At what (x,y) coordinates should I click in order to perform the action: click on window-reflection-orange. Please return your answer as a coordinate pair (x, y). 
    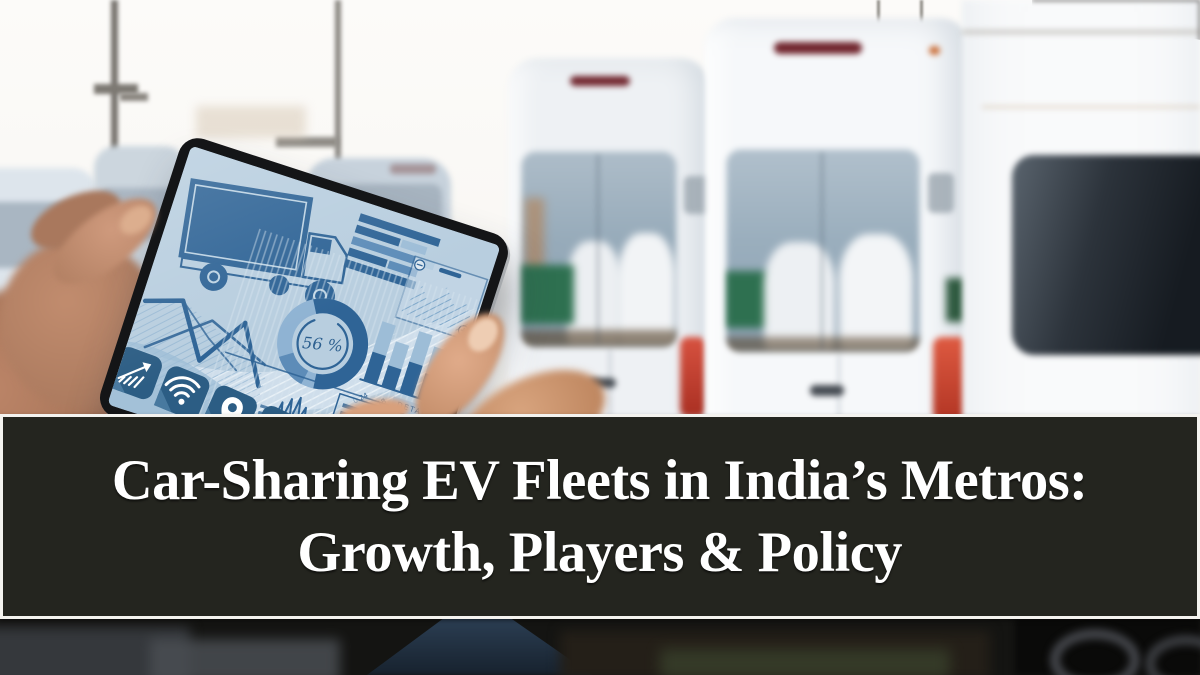
    Looking at the image, I should click on (534, 242).